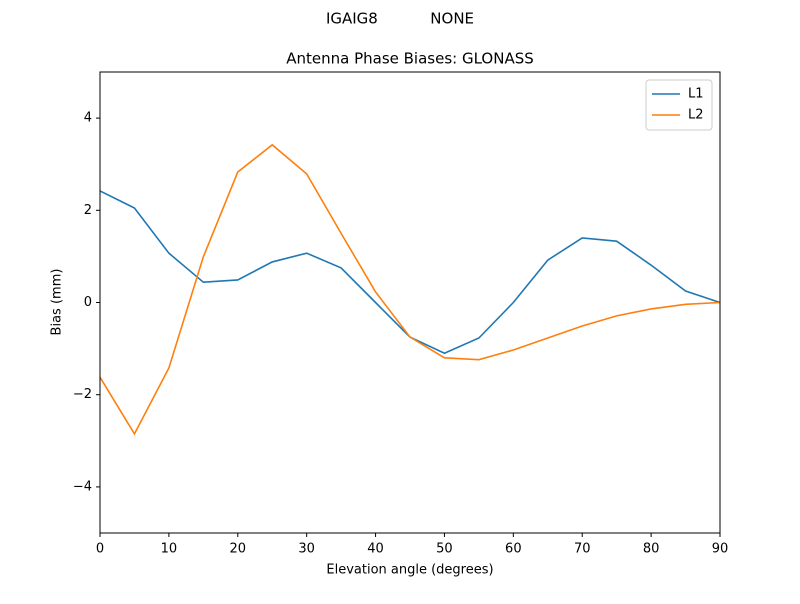  I want to click on legend-label: L2, so click(696, 115).